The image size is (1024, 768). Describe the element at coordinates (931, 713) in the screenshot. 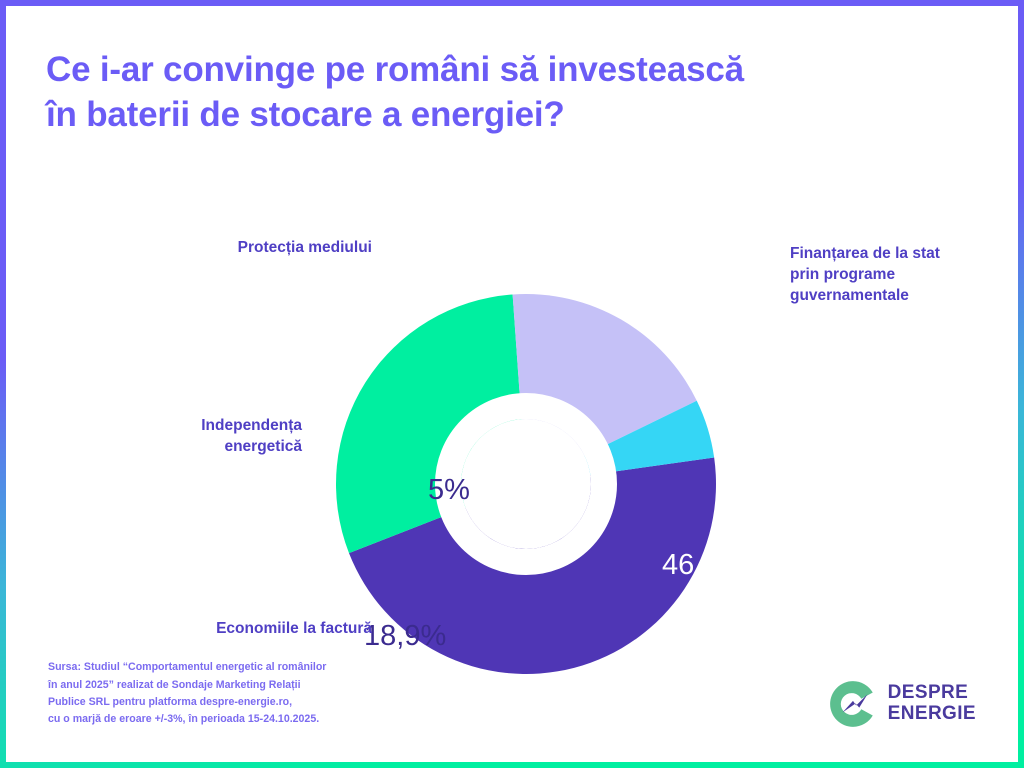

I see `brand-name-line-2: ENERGIE` at that location.